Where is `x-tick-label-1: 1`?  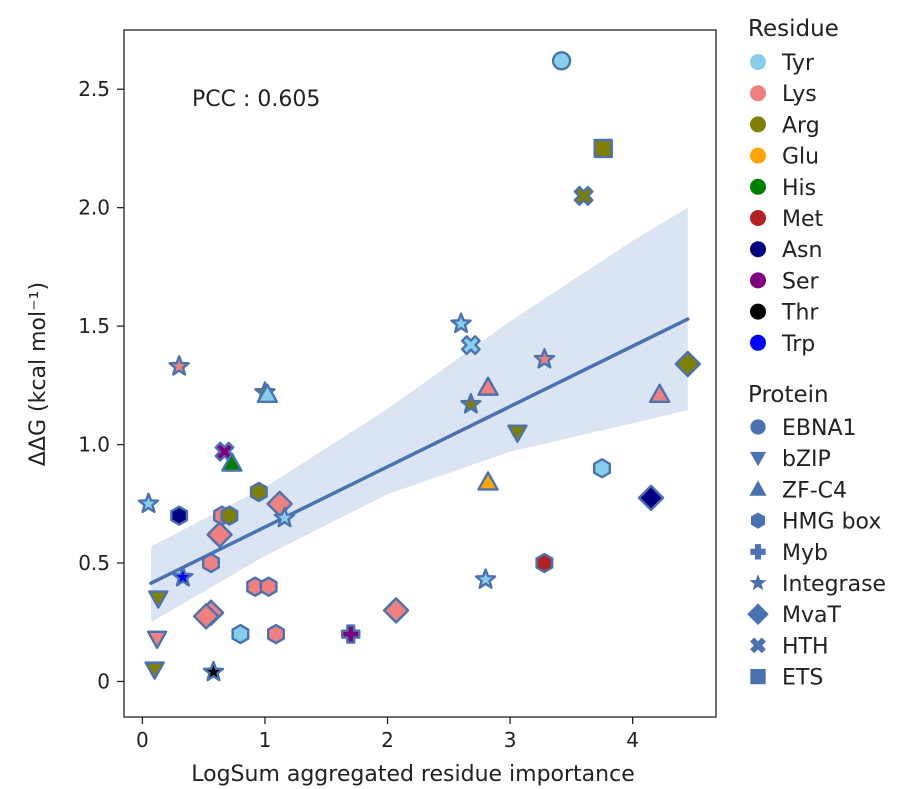
x-tick-label-1: 1 is located at coordinates (265, 740).